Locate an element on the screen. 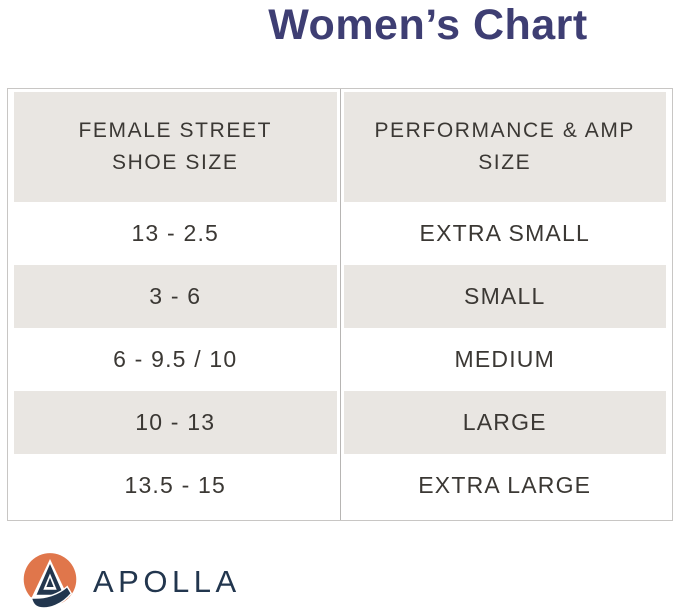  shoe-size-cell: 3 - 6 is located at coordinates (175, 296).